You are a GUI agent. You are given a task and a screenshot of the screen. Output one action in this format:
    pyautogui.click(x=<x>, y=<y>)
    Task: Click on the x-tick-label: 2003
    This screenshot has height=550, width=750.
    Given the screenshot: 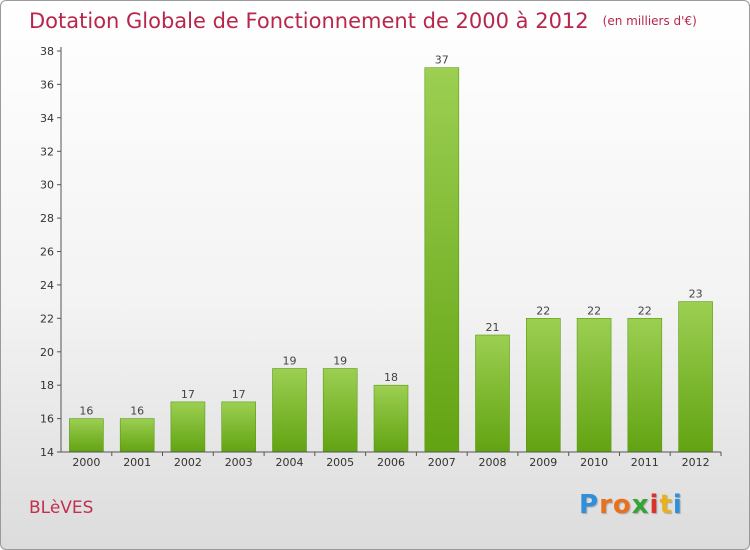 What is the action you would take?
    pyautogui.click(x=239, y=462)
    